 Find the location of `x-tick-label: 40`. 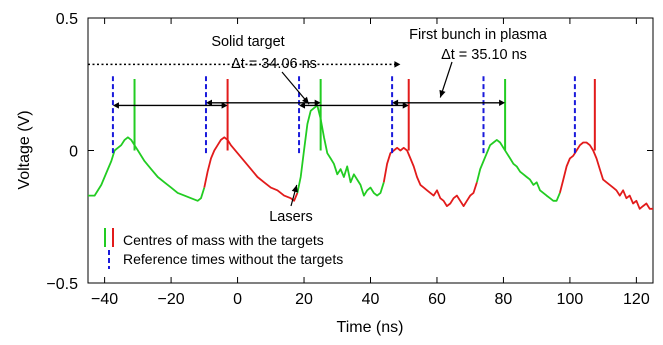

x-tick-label: 40 is located at coordinates (371, 299).